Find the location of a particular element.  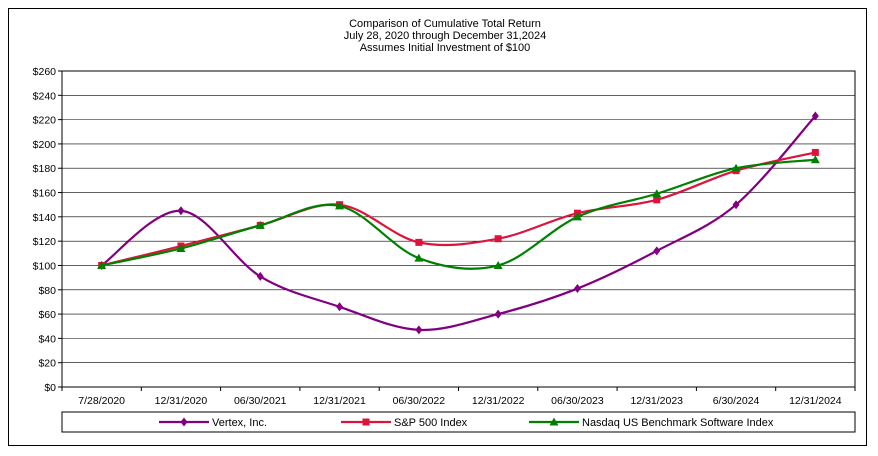

chart-title: Comparison of Cumulative Total Return is located at coordinates (445, 24).